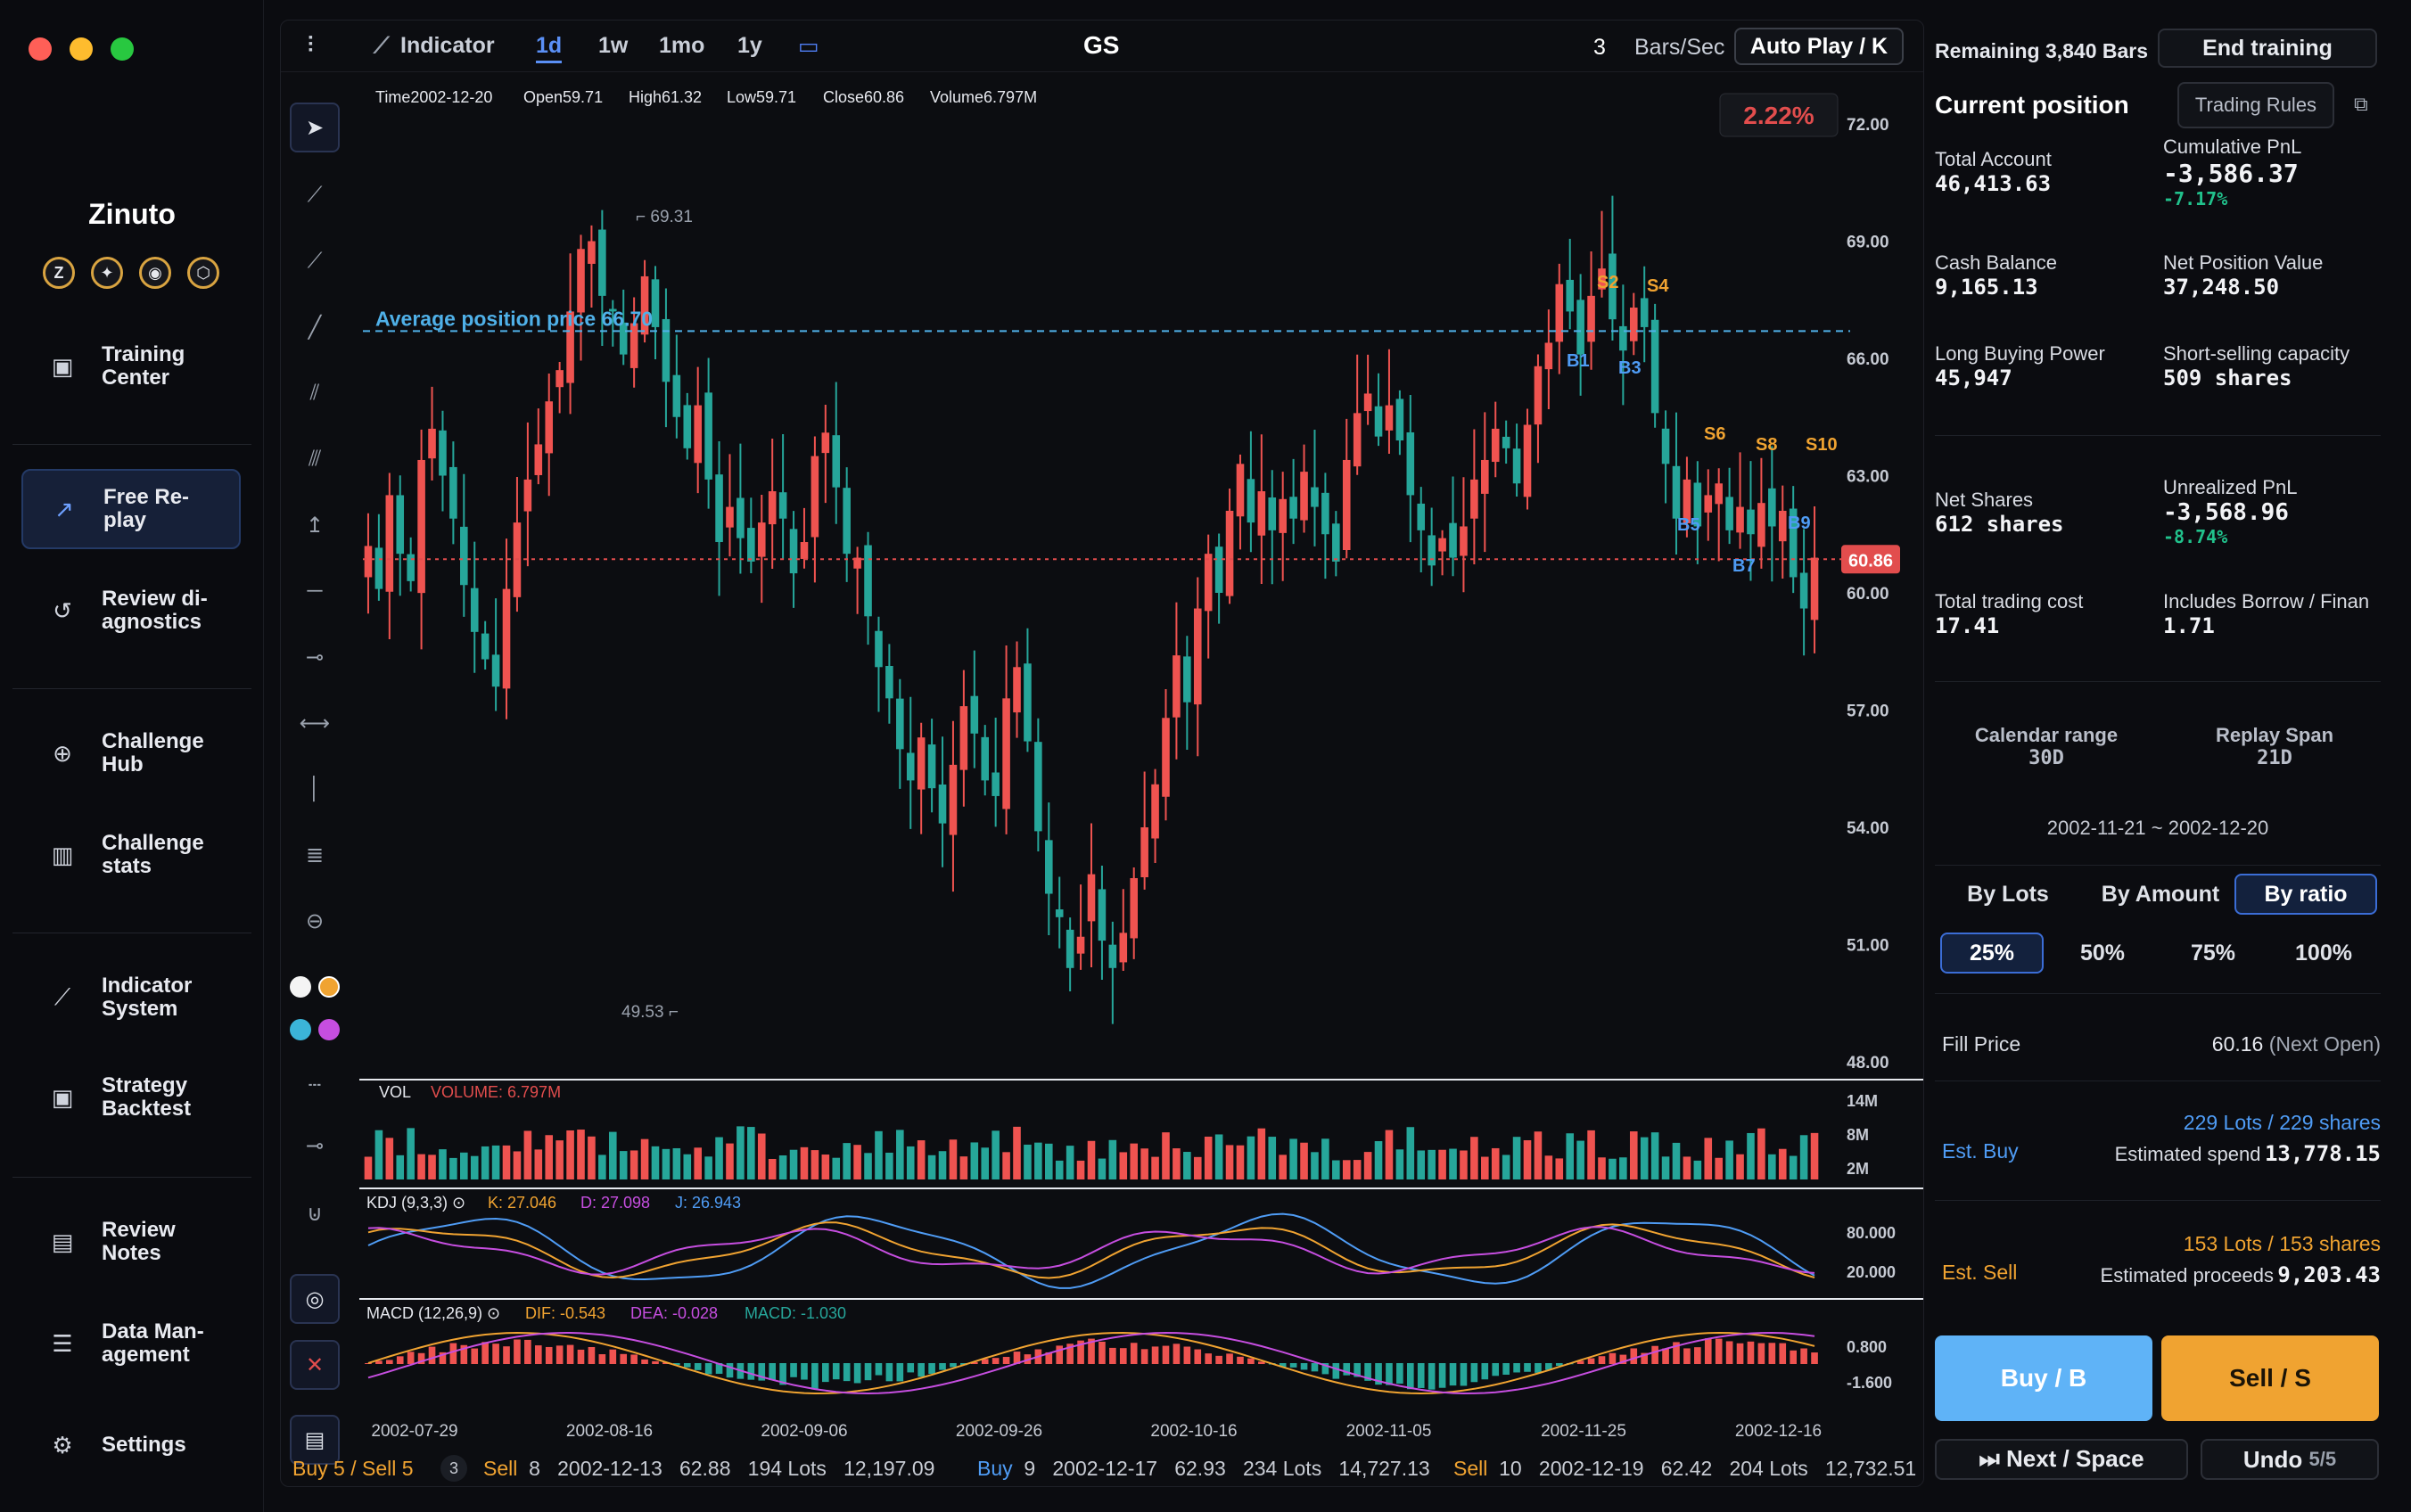  Describe the element at coordinates (40, 49) in the screenshot. I see `close-window-button` at that location.